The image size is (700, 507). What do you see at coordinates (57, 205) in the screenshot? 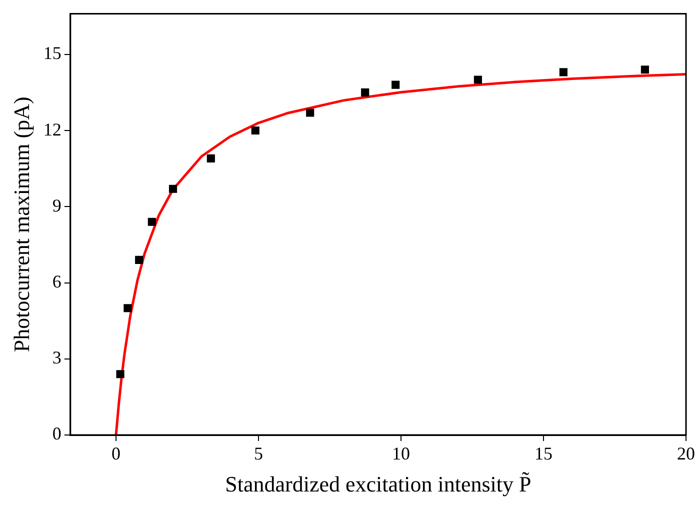
I see `y-tick-label: 9` at bounding box center [57, 205].